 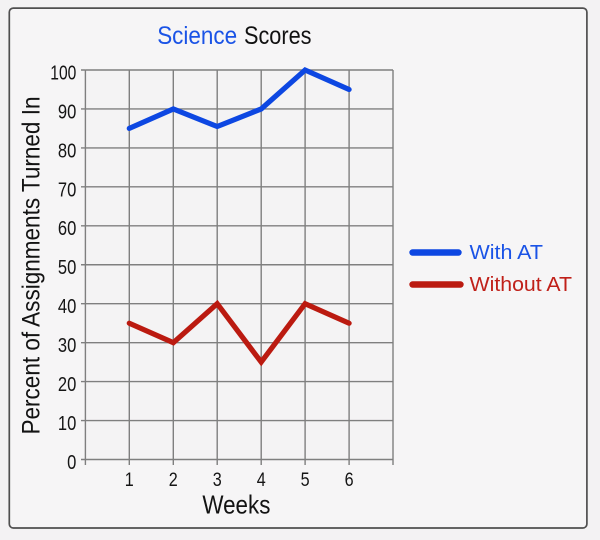 What do you see at coordinates (67, 346) in the screenshot?
I see `svg-text: 30` at bounding box center [67, 346].